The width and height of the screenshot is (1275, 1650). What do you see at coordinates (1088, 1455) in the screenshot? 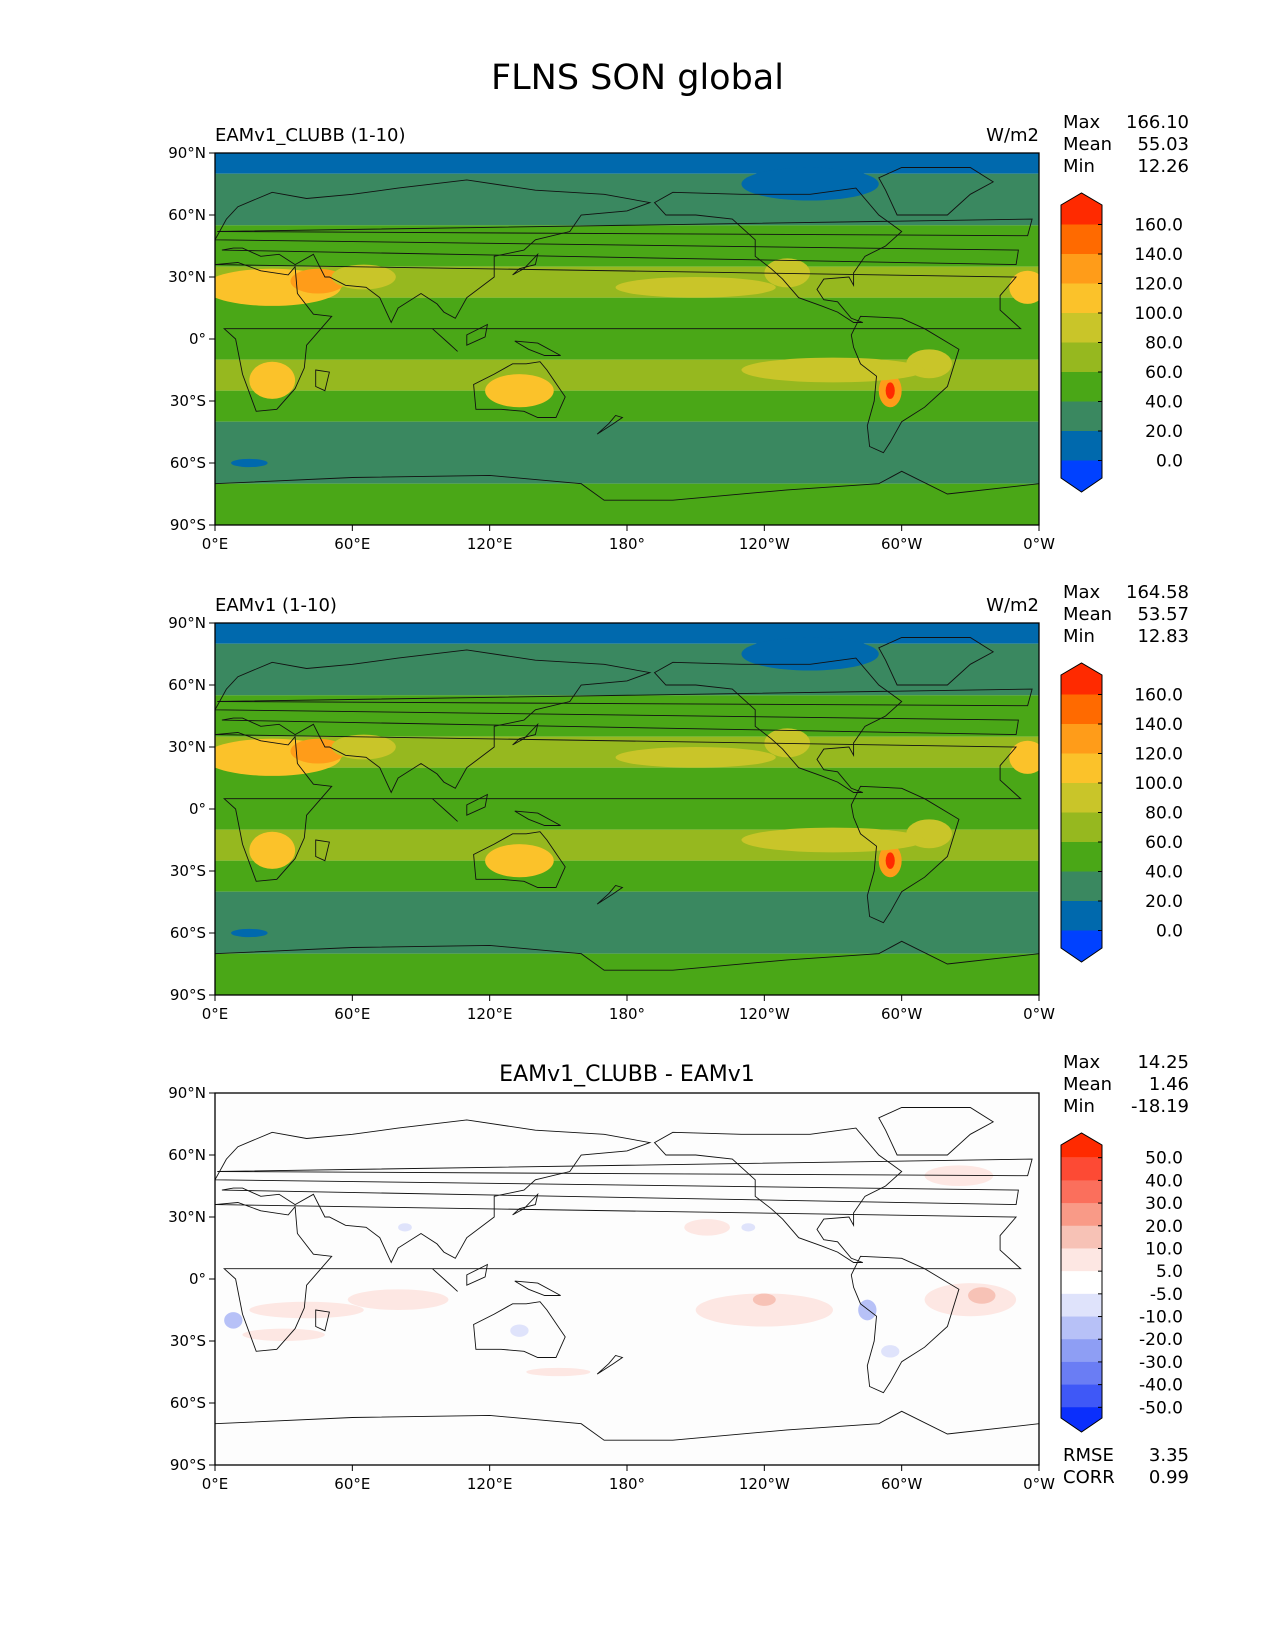
I see `metric-label: RMSE` at bounding box center [1088, 1455].